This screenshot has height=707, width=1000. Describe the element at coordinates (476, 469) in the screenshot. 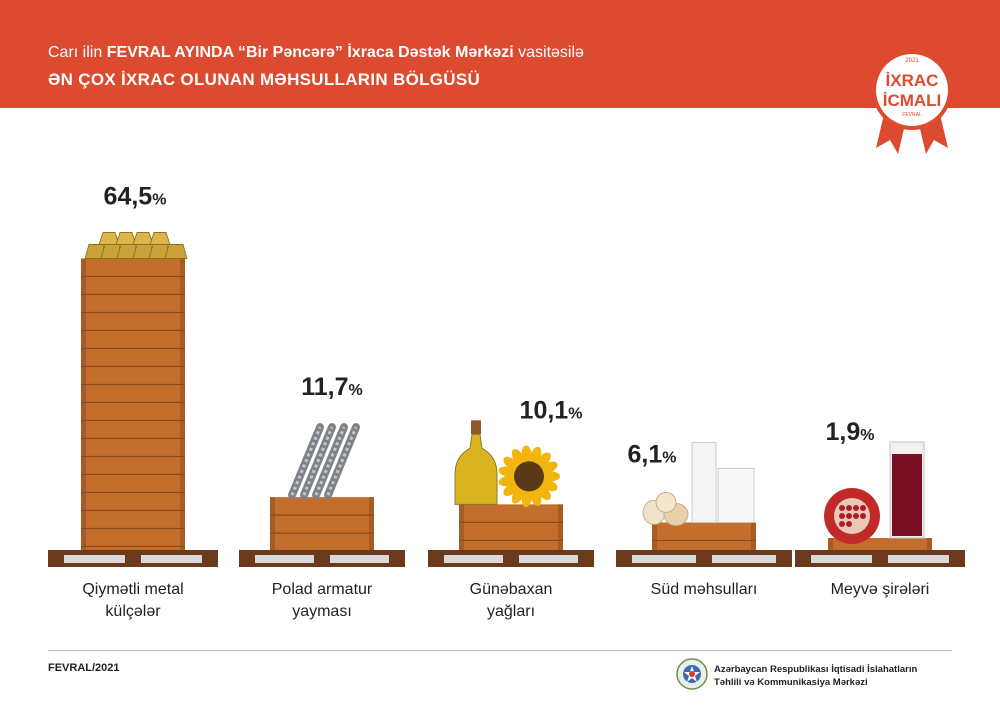

I see `oil-bottle` at that location.